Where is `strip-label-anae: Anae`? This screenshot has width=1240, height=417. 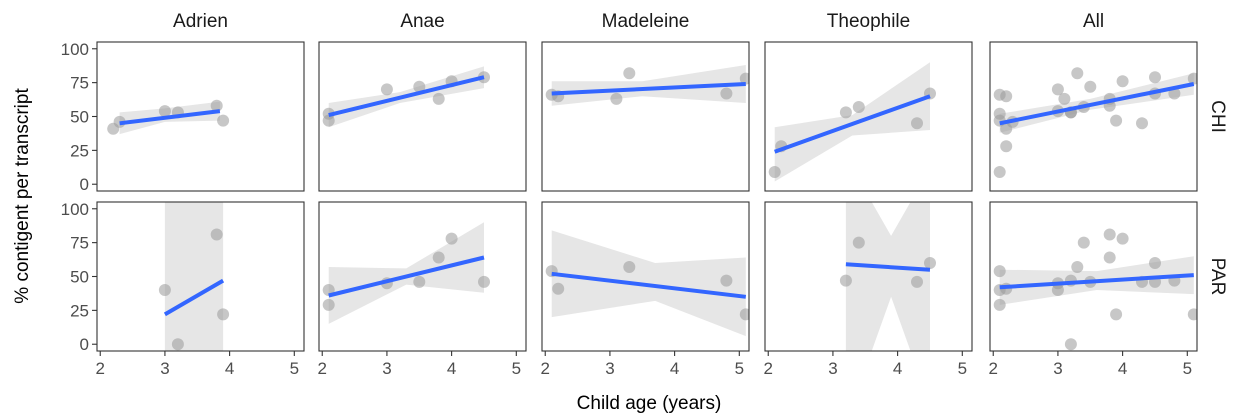
strip-label-anae: Anae is located at coordinates (422, 21).